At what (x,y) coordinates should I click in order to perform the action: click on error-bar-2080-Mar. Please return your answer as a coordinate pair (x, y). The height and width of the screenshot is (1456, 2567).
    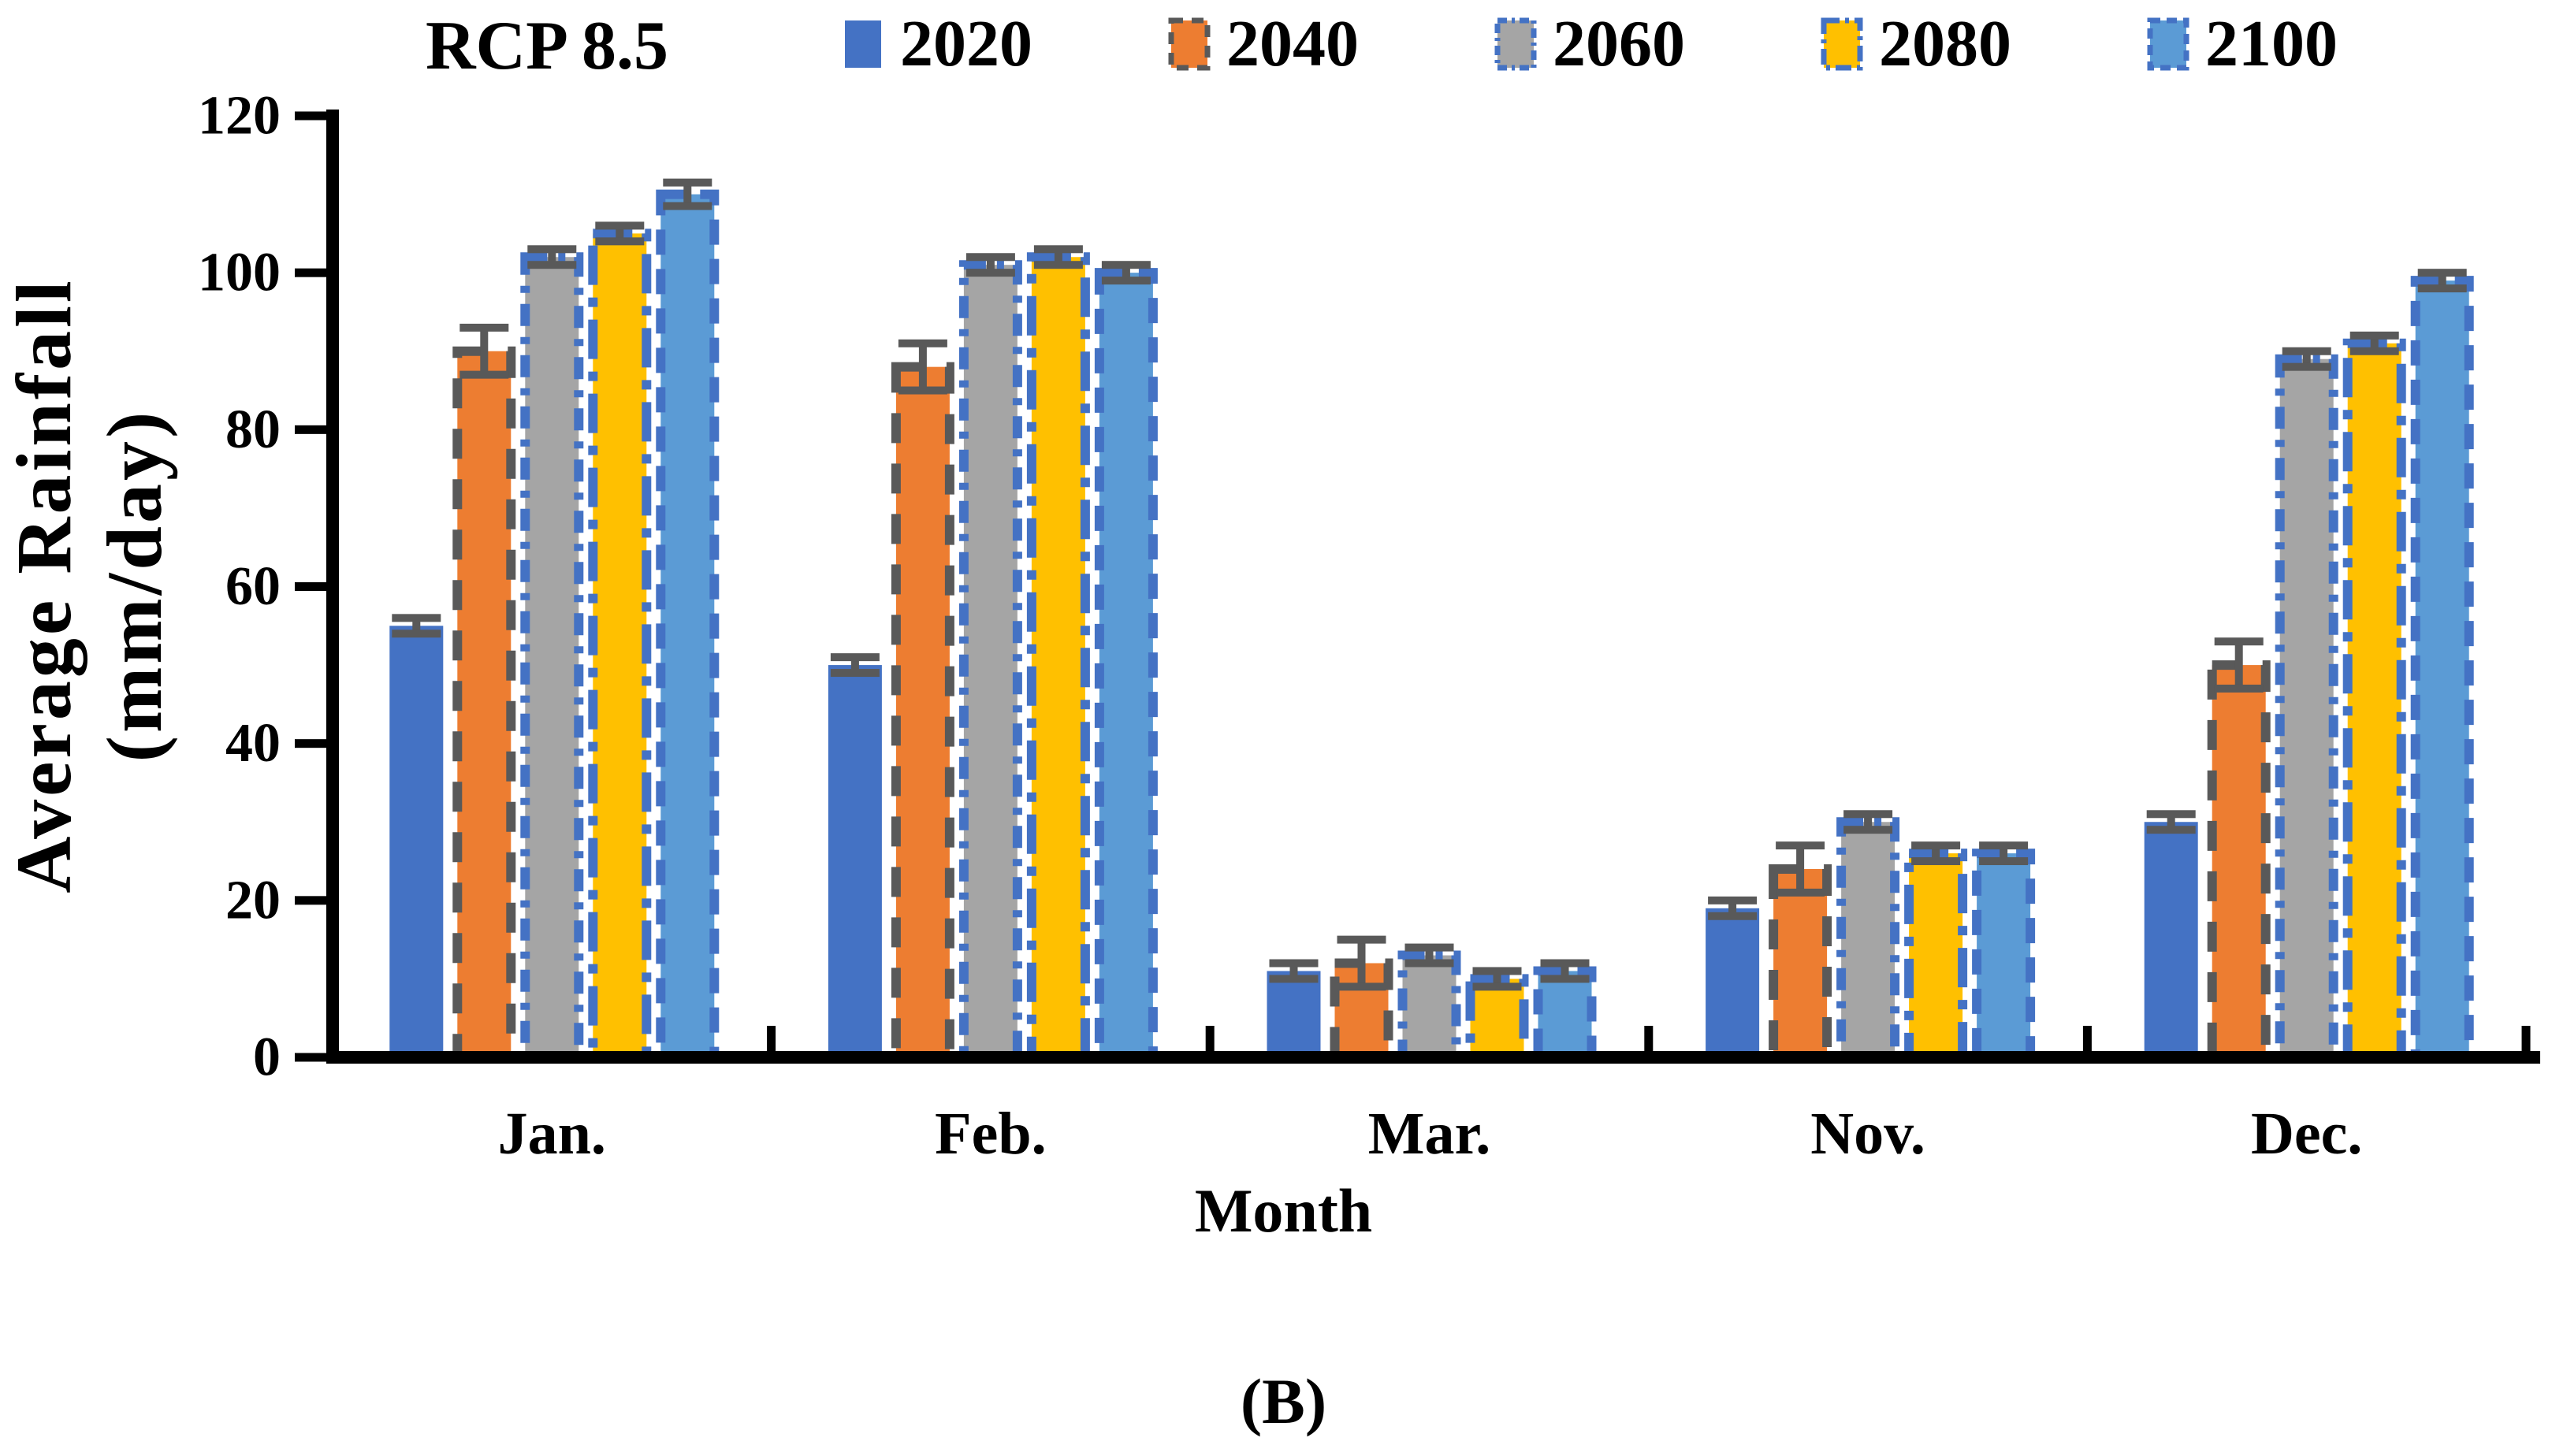
    Looking at the image, I should click on (1497, 979).